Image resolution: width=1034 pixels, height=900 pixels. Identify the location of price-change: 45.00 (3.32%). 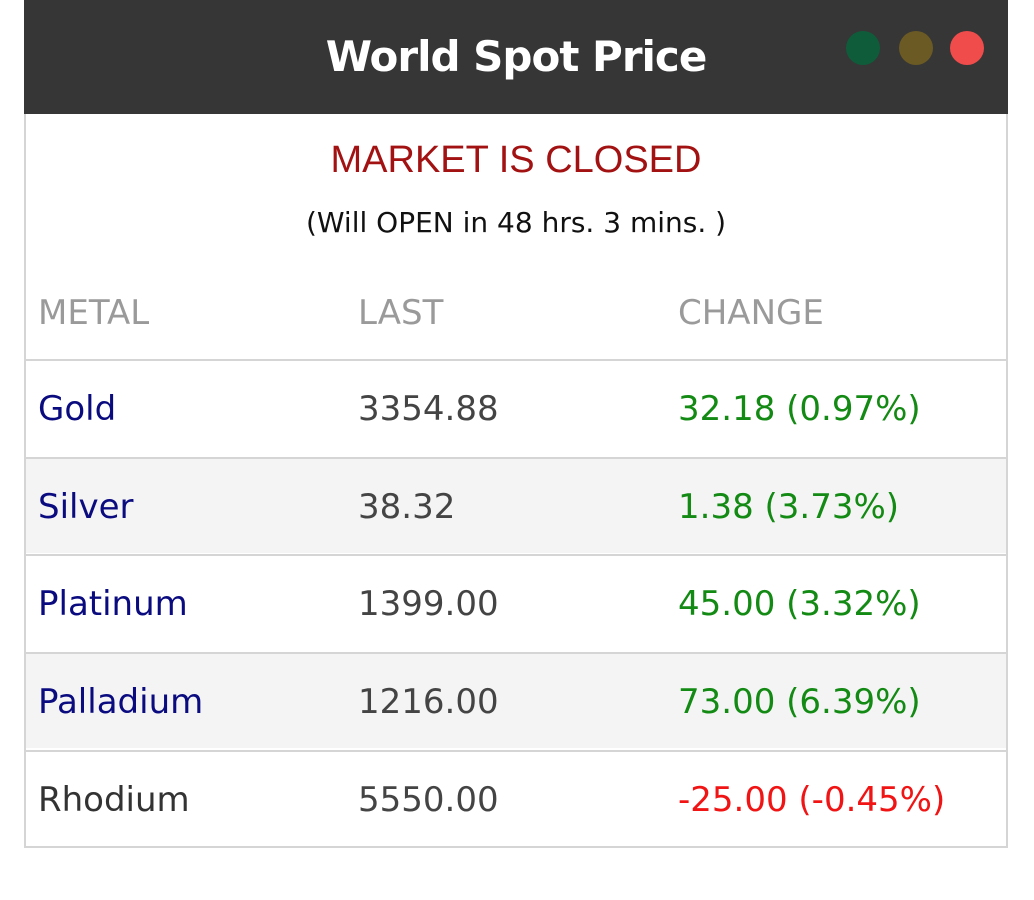
(799, 604).